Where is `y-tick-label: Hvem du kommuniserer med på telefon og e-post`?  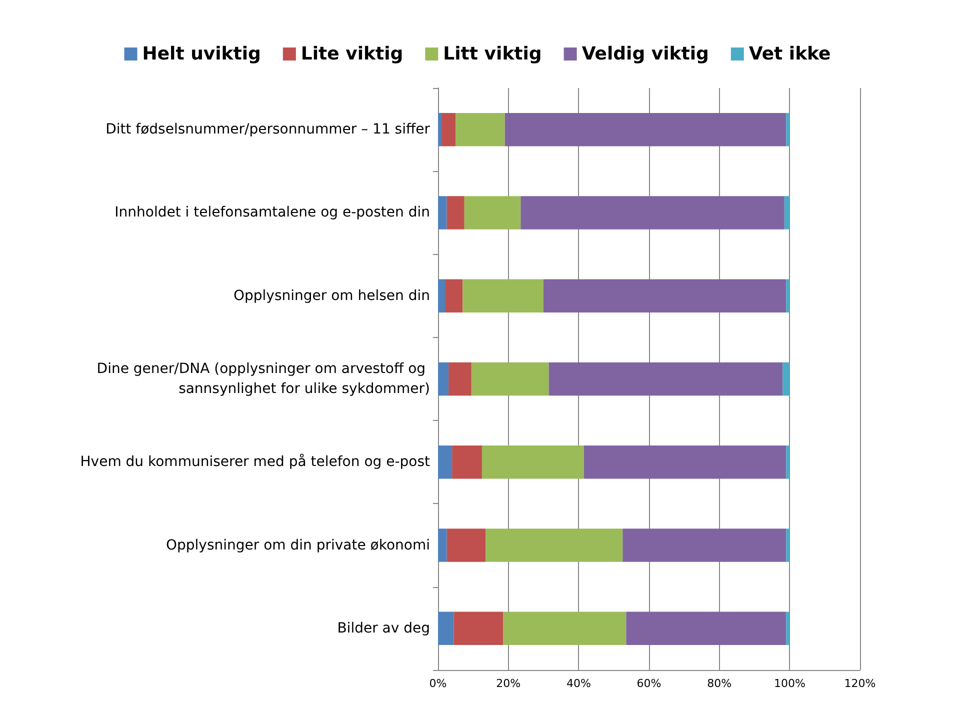
y-tick-label: Hvem du kommuniserer med på telefon og e-post is located at coordinates (255, 461).